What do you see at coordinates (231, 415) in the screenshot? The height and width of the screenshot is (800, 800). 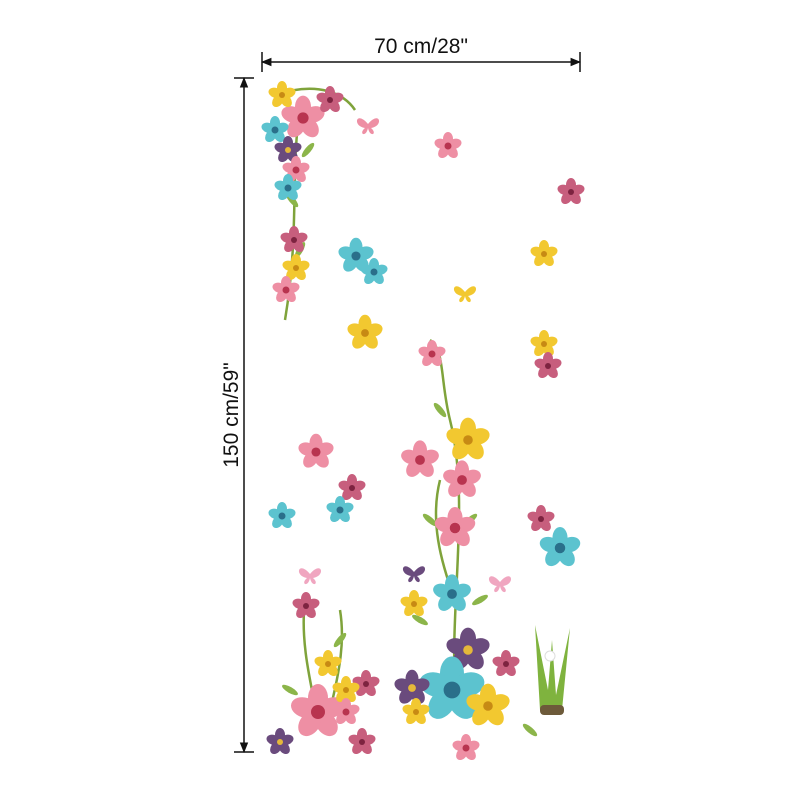 I see `height-label: 150 cm/59"` at bounding box center [231, 415].